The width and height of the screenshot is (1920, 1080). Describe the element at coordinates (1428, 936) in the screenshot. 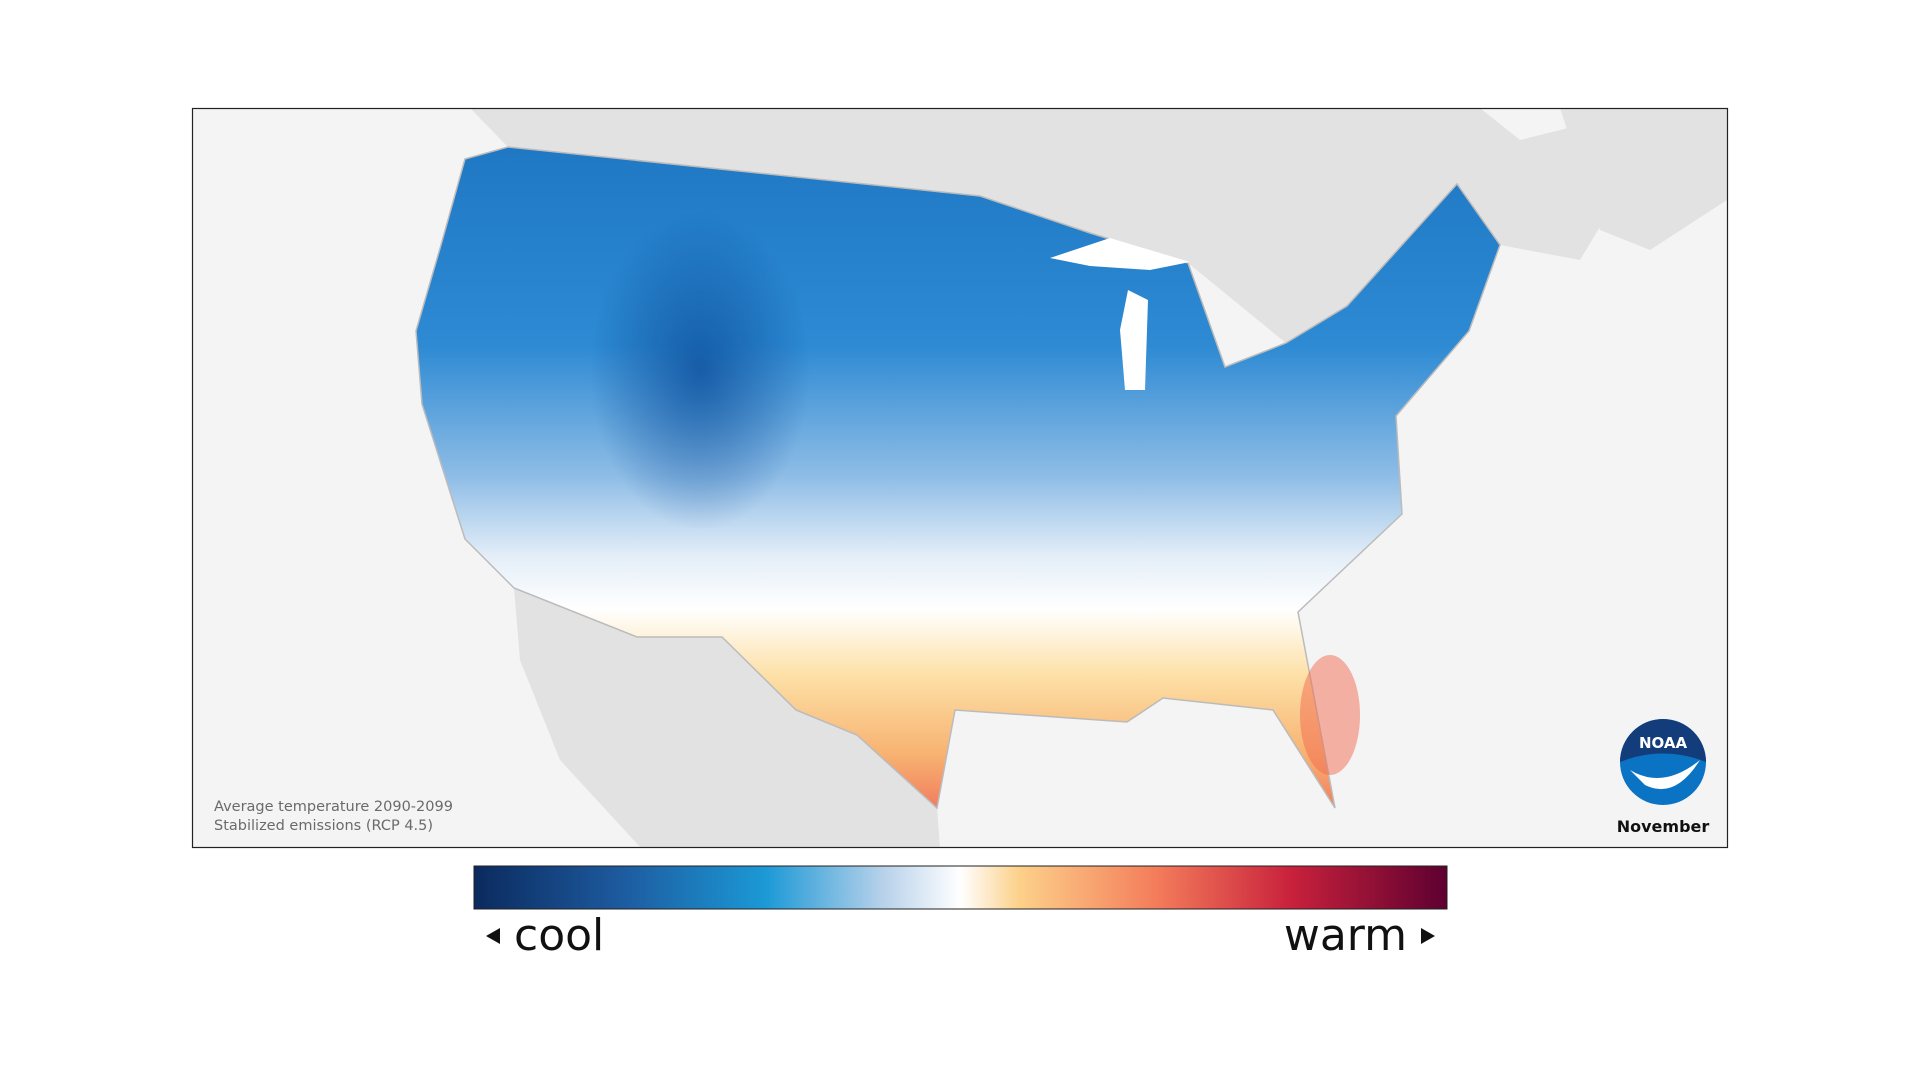

I see `right-arrow` at that location.